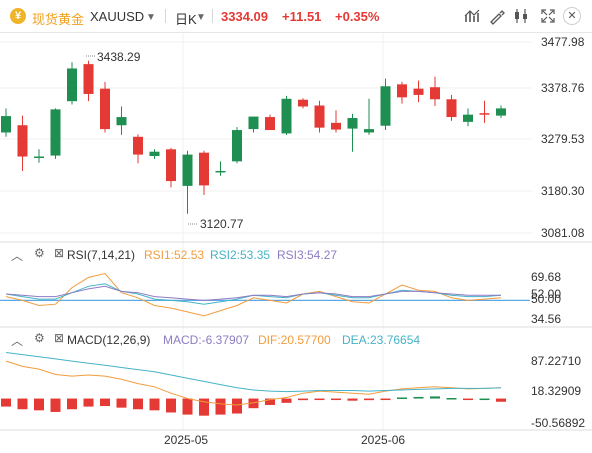 This screenshot has height=453, width=592. I want to click on rsi-tick: 50.00, so click(546, 299).